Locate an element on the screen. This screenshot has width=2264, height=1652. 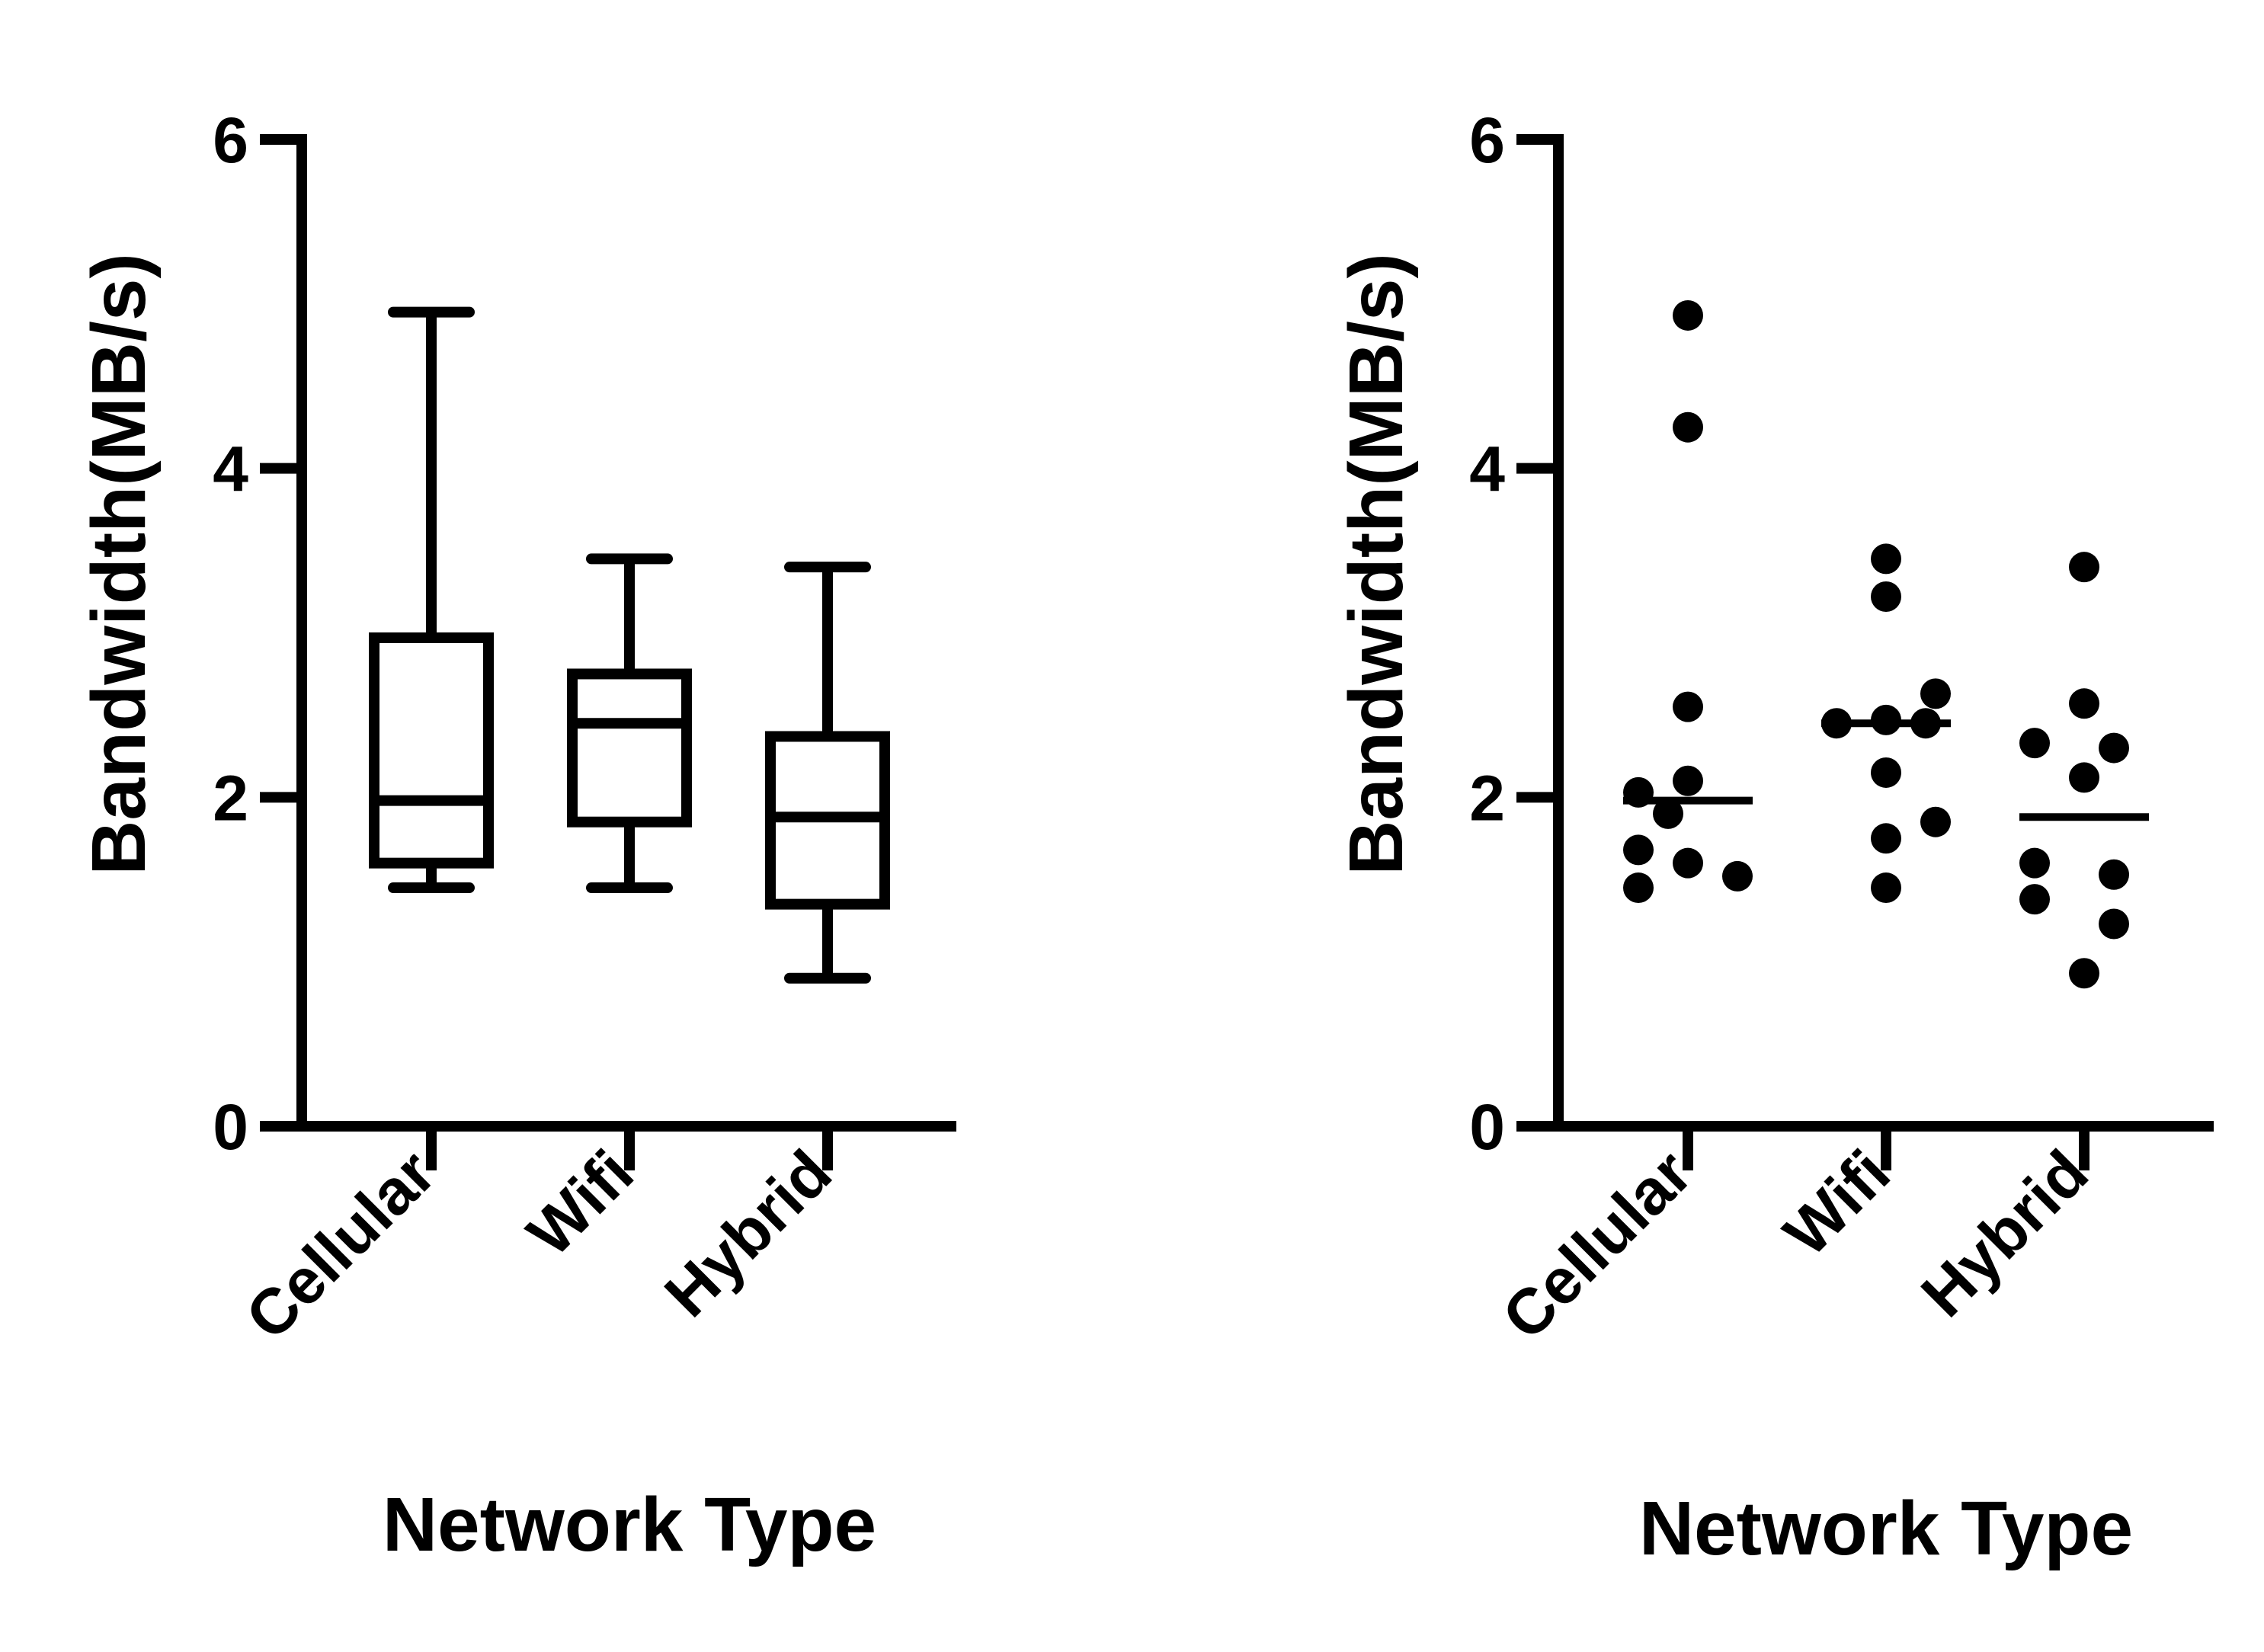
box-cellular is located at coordinates (431, 600).